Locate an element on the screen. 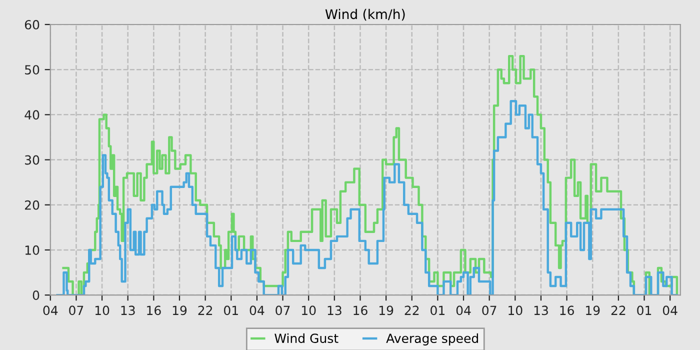  chart-title: Wind (km/h) is located at coordinates (365, 14).